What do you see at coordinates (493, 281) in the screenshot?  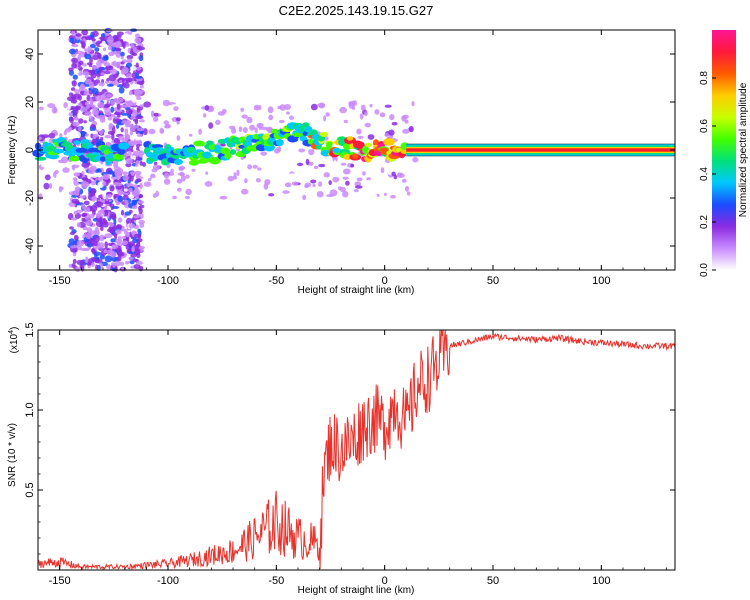 I see `spectrogram-x-tick-label: 50` at bounding box center [493, 281].